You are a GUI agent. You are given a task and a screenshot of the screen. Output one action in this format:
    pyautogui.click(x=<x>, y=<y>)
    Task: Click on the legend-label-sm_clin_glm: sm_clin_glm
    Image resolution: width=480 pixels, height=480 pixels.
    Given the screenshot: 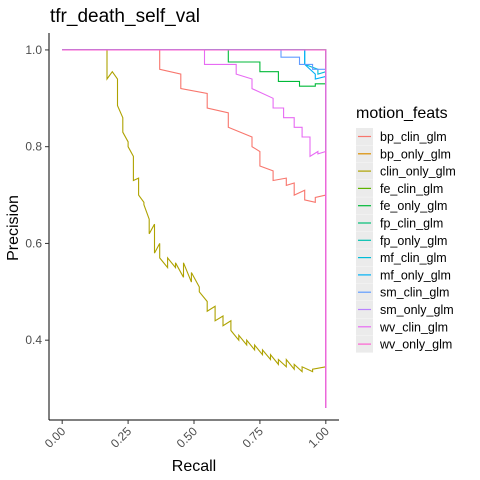 What is the action you would take?
    pyautogui.click(x=414, y=293)
    